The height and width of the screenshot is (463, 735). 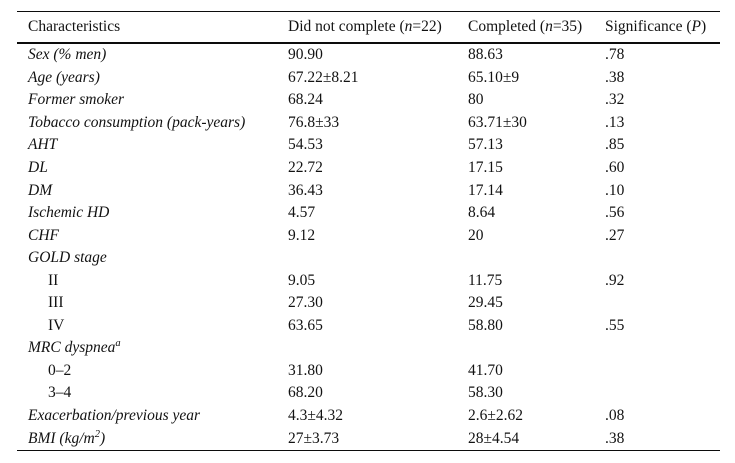 What do you see at coordinates (53, 280) in the screenshot?
I see `row-label: II` at bounding box center [53, 280].